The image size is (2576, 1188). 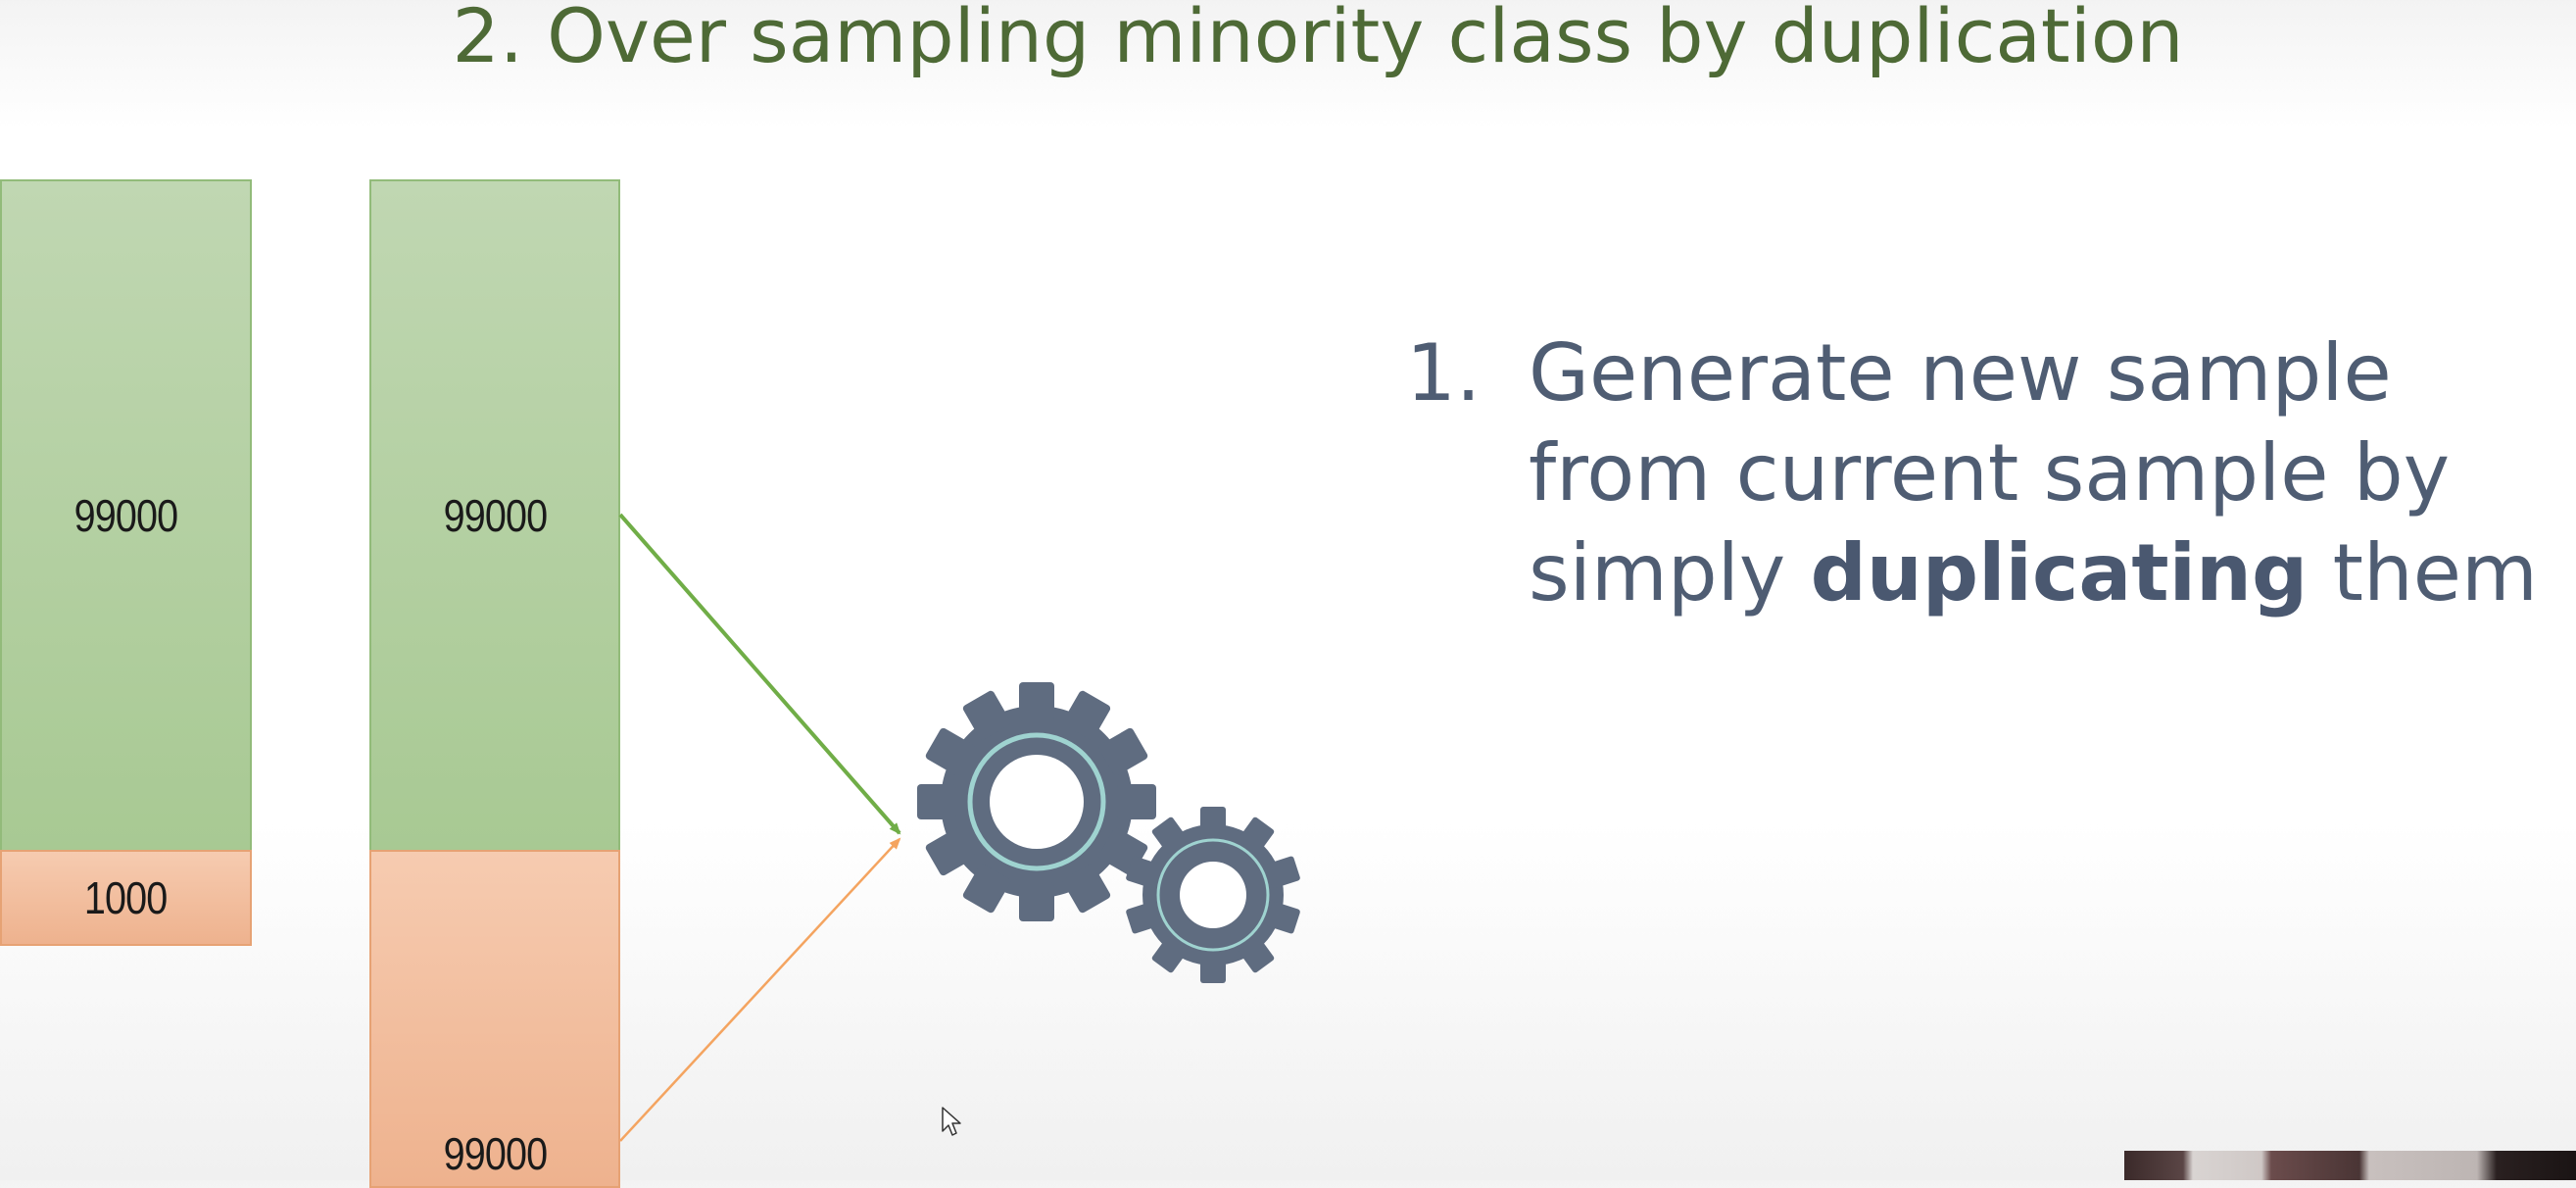 What do you see at coordinates (494, 1019) in the screenshot?
I see `right-bar-minority-segment: 99000` at bounding box center [494, 1019].